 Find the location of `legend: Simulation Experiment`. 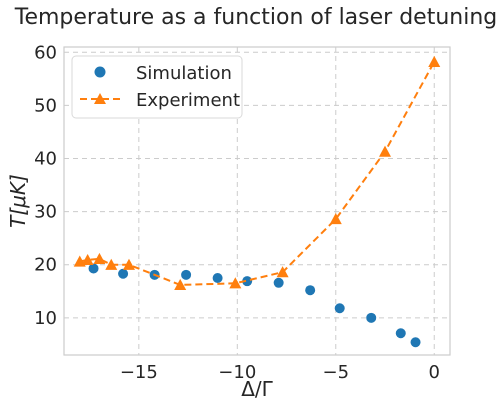

legend: Simulation Experiment is located at coordinates (157, 87).